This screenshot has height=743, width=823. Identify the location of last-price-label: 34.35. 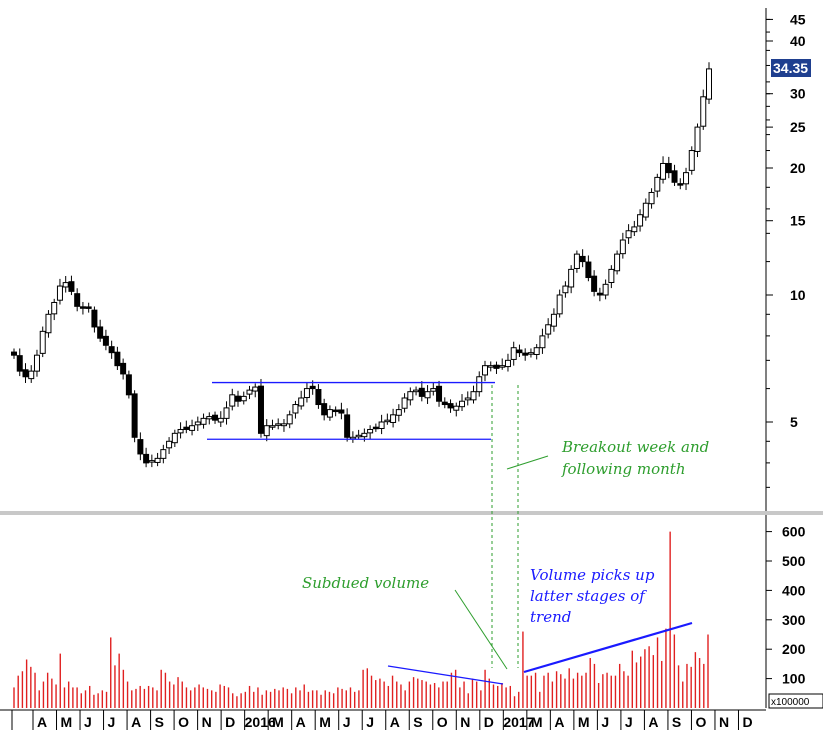
(790, 68).